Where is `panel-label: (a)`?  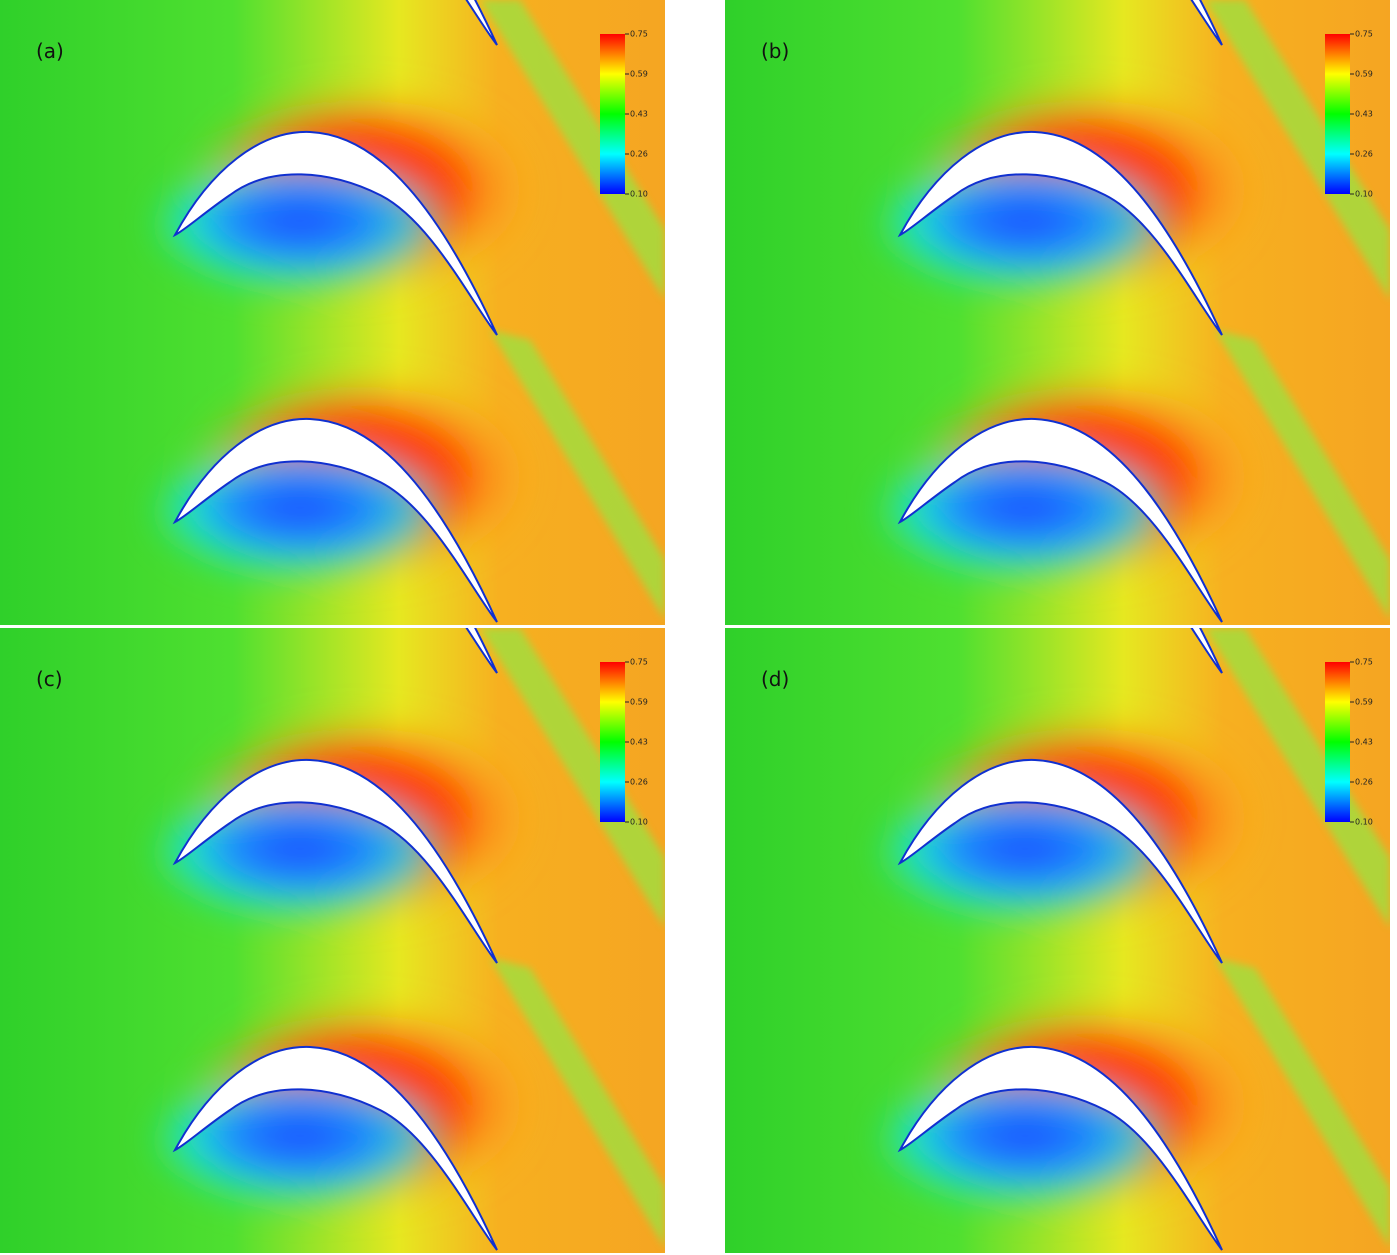 panel-label: (a) is located at coordinates (50, 51).